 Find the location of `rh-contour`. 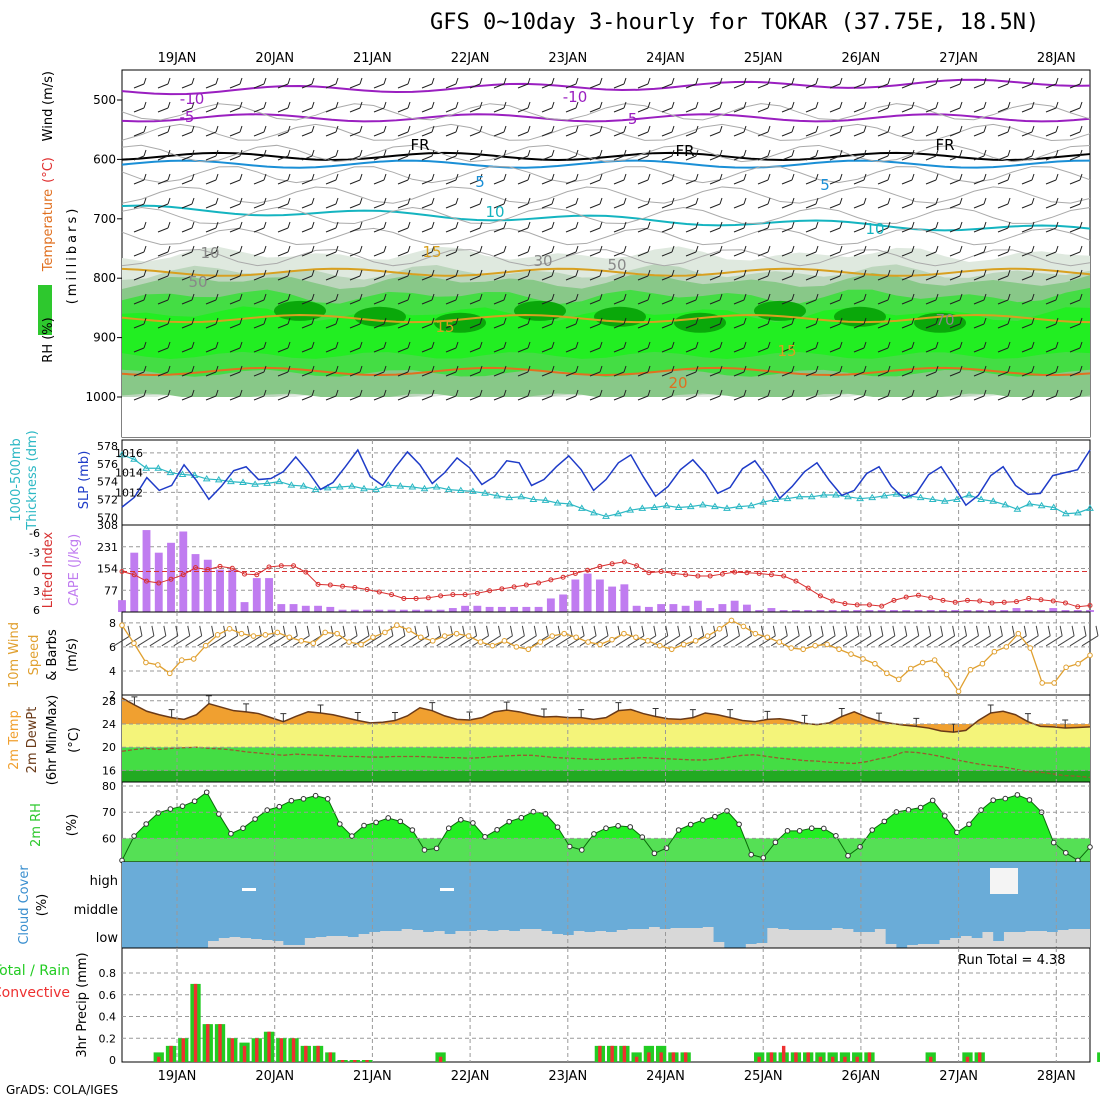

rh-contour is located at coordinates (606, 216).